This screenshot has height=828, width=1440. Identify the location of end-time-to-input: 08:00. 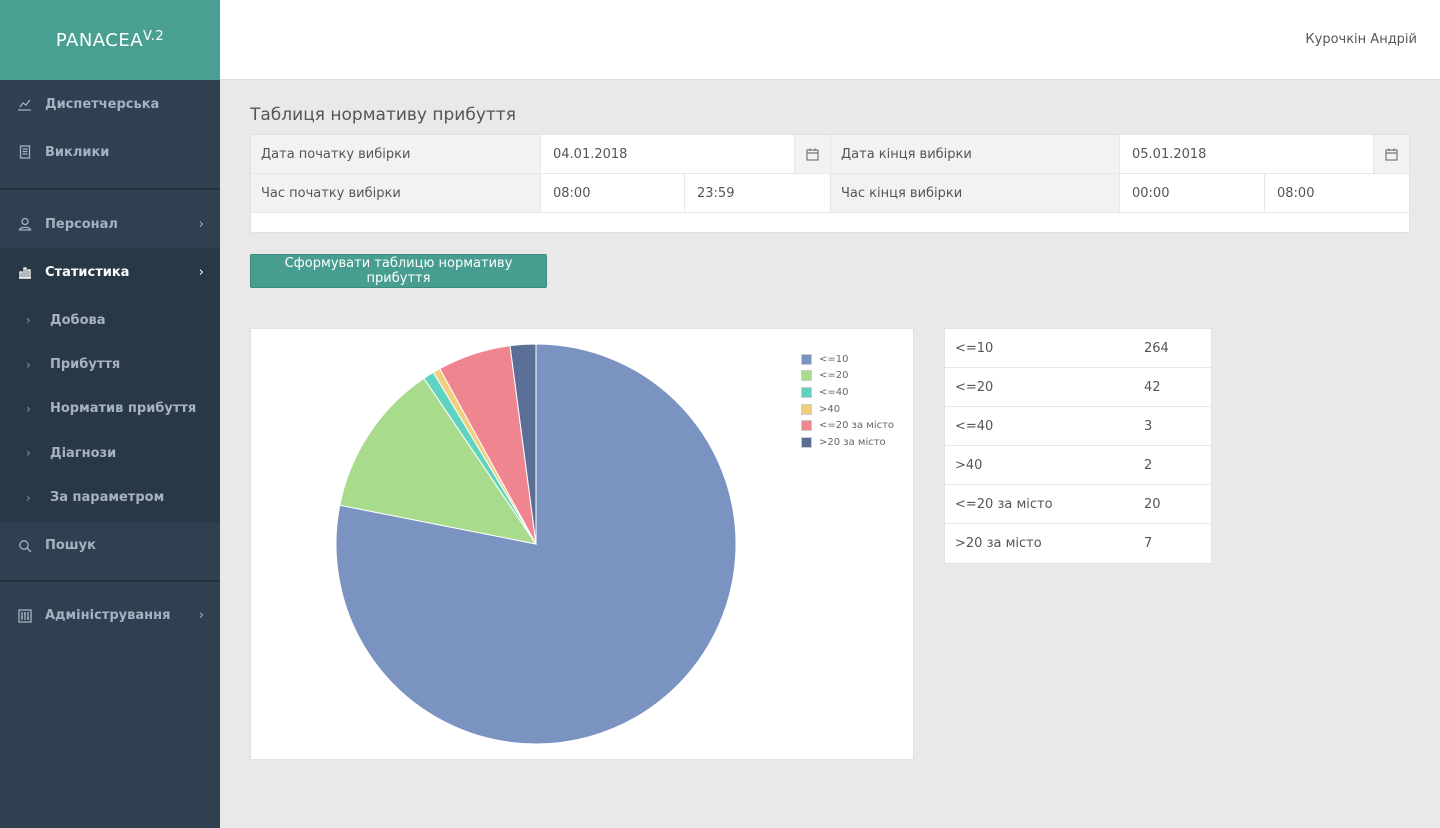
(1296, 193).